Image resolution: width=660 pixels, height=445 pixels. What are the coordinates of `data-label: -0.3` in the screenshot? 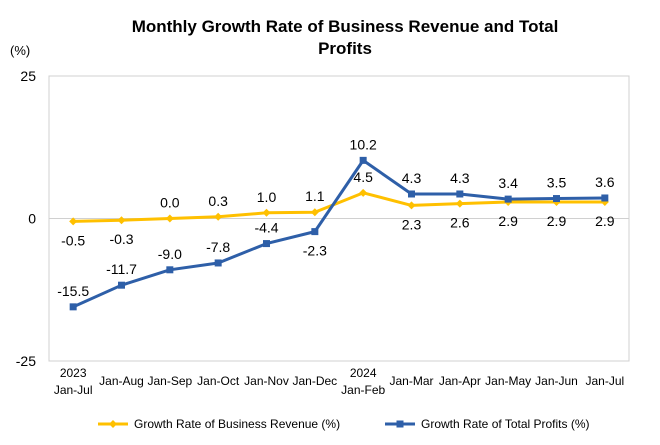 It's located at (121, 239).